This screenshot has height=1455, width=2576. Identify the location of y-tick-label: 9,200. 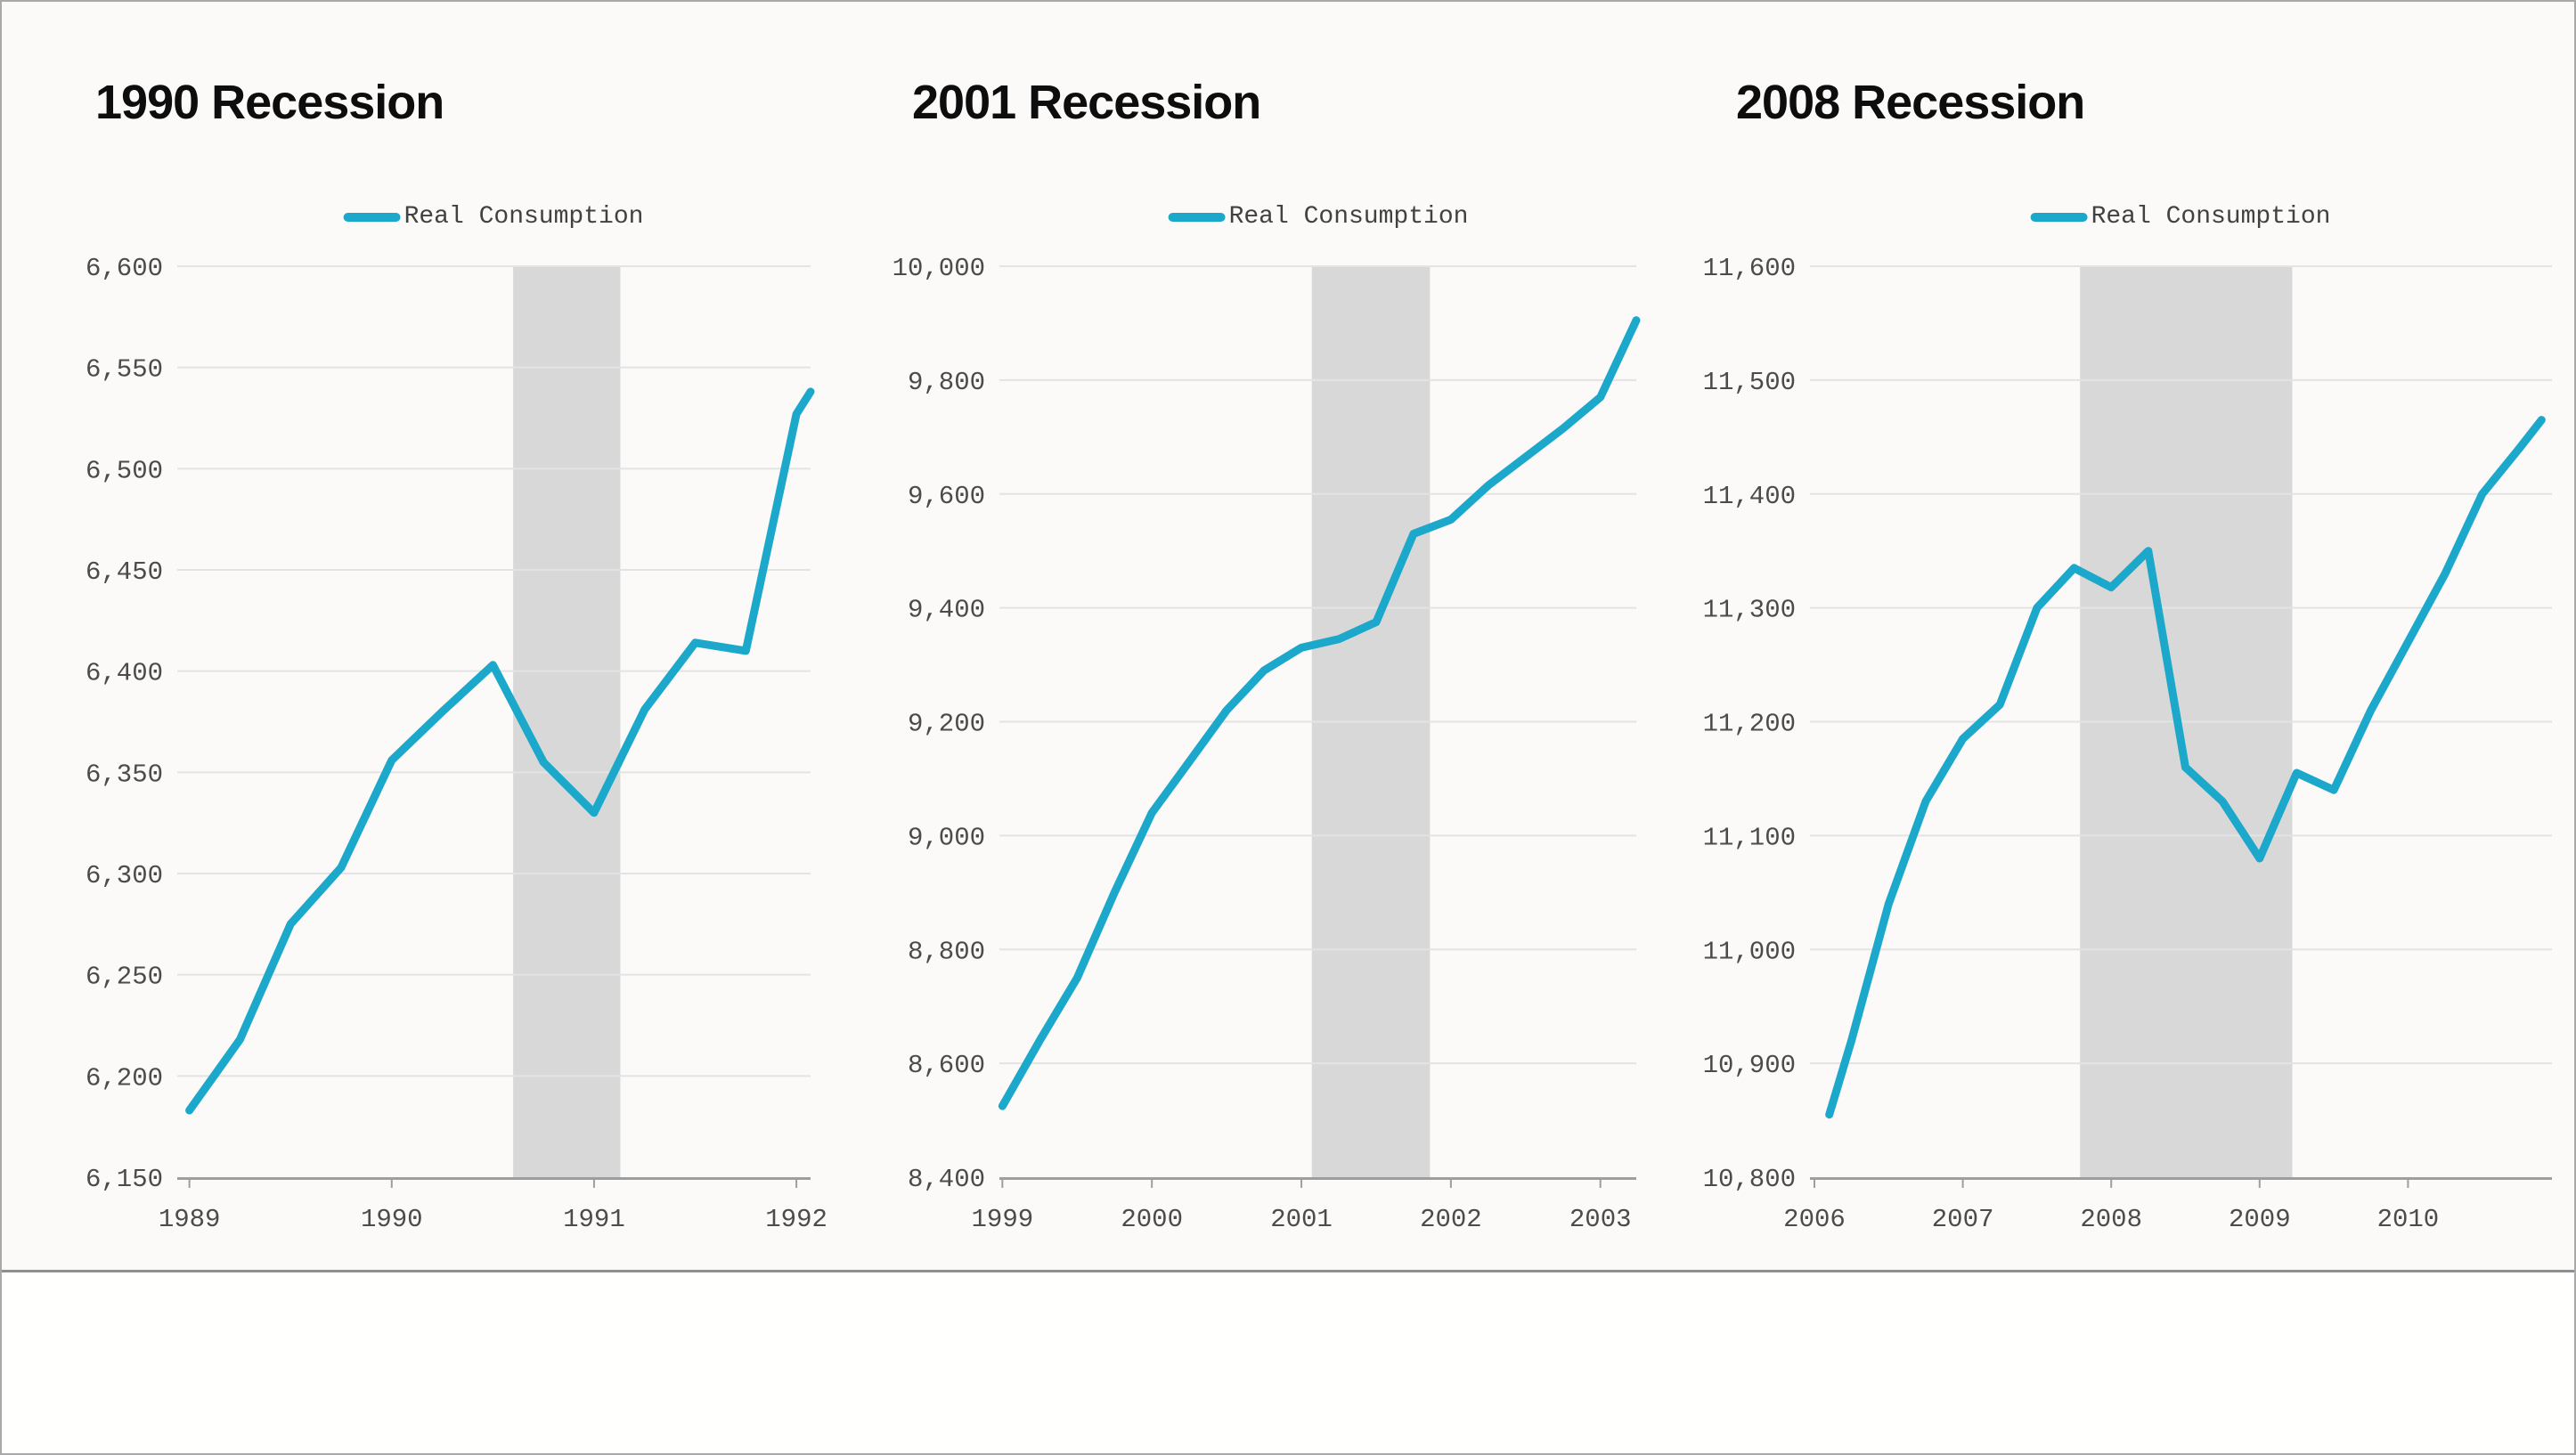
(946, 724).